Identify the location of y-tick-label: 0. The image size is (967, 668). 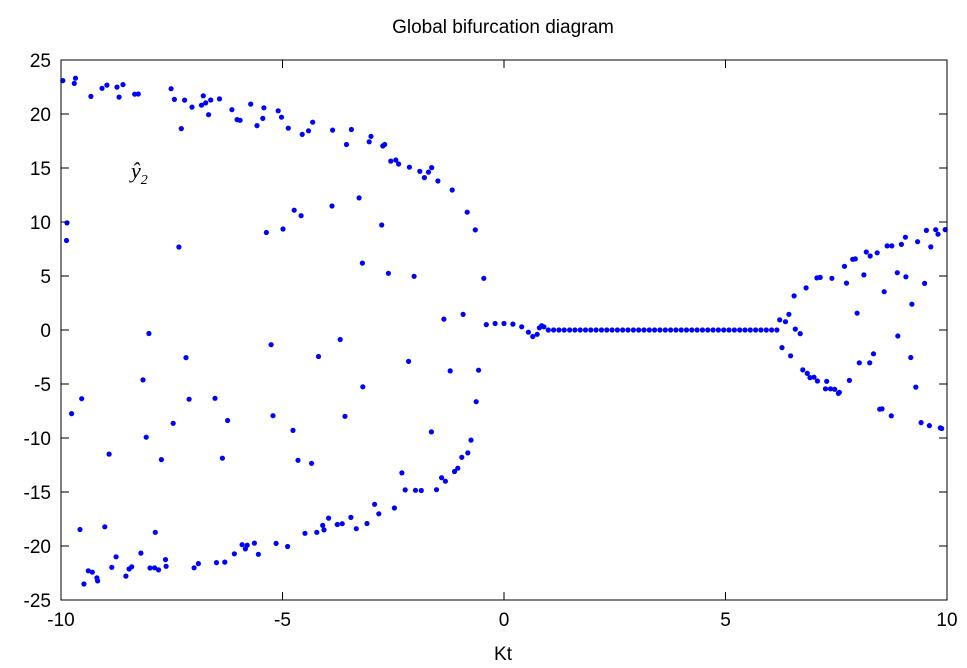
(45, 331).